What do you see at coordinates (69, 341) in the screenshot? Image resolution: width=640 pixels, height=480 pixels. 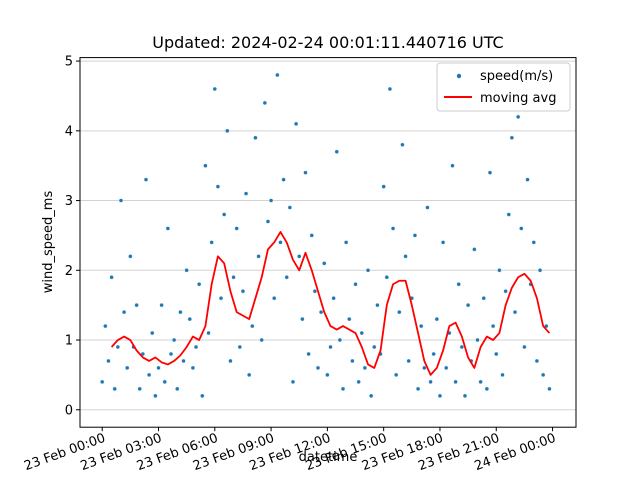 I see `y-tick-label: 1` at bounding box center [69, 341].